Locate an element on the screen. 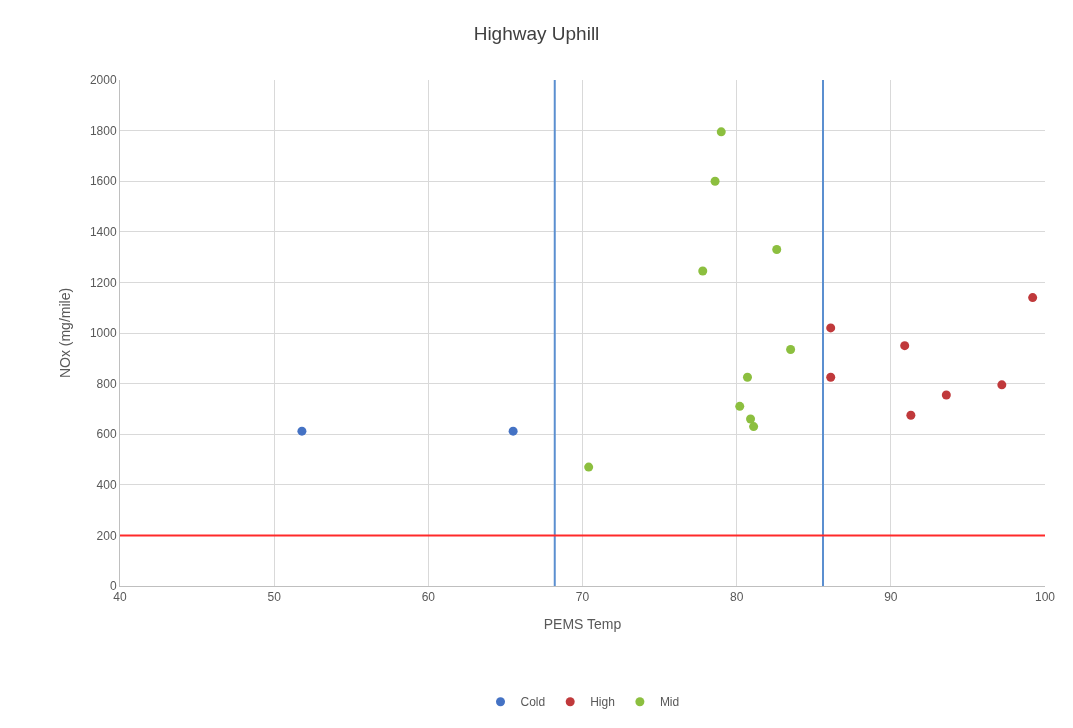  x-tick-label: 70 is located at coordinates (582, 597).